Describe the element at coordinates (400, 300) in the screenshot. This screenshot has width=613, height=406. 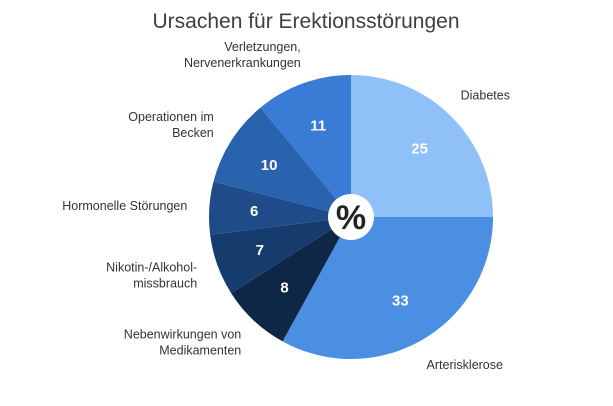
I see `slice-value-label: 33` at that location.